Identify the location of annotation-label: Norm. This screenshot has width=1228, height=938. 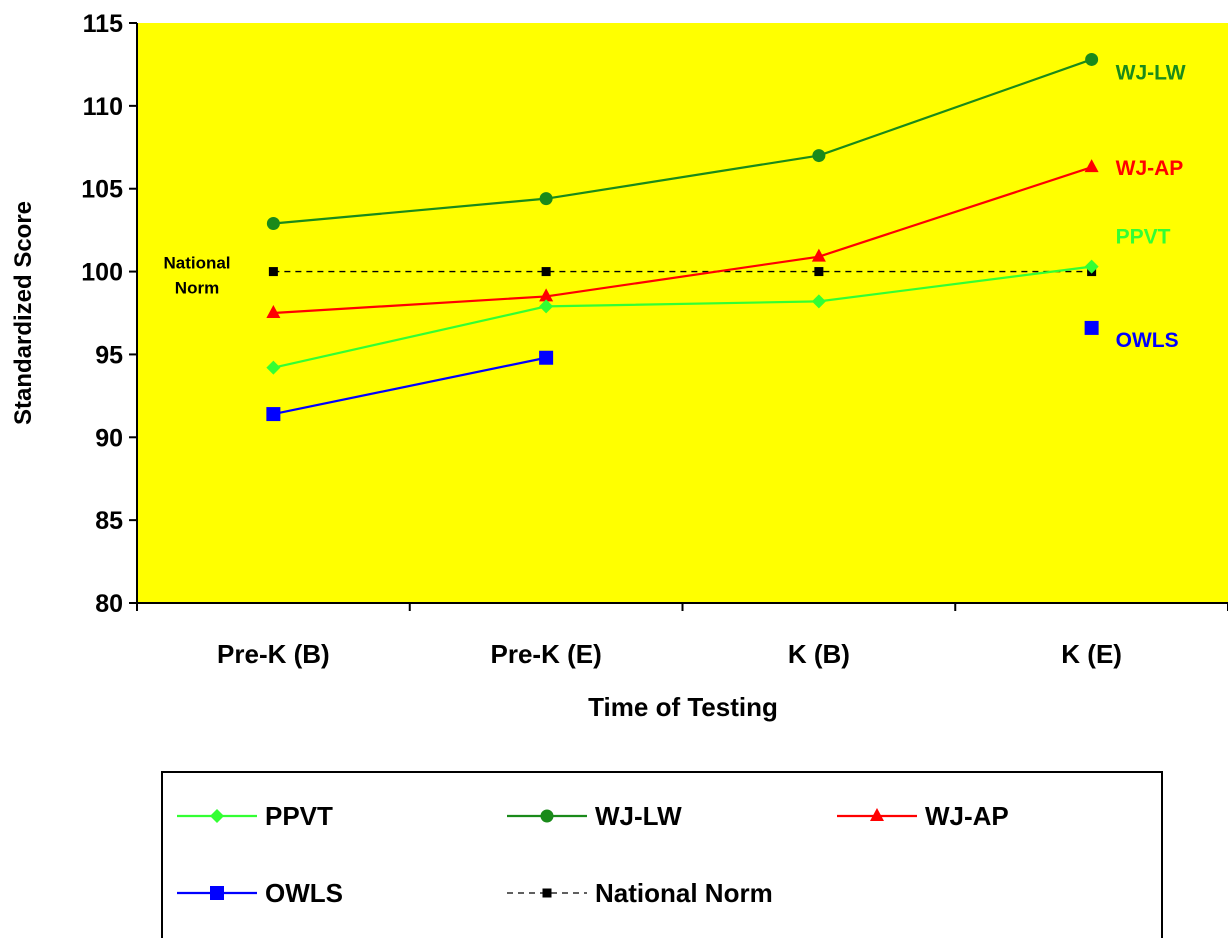
(197, 288).